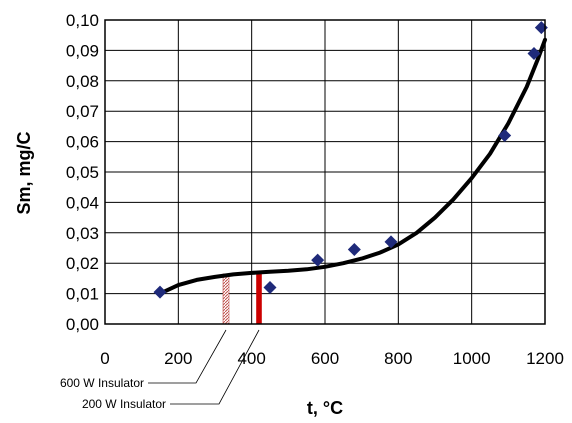  I want to click on x-axis-ticks: 0 200 400 600 800 1000 1200, so click(332, 358).